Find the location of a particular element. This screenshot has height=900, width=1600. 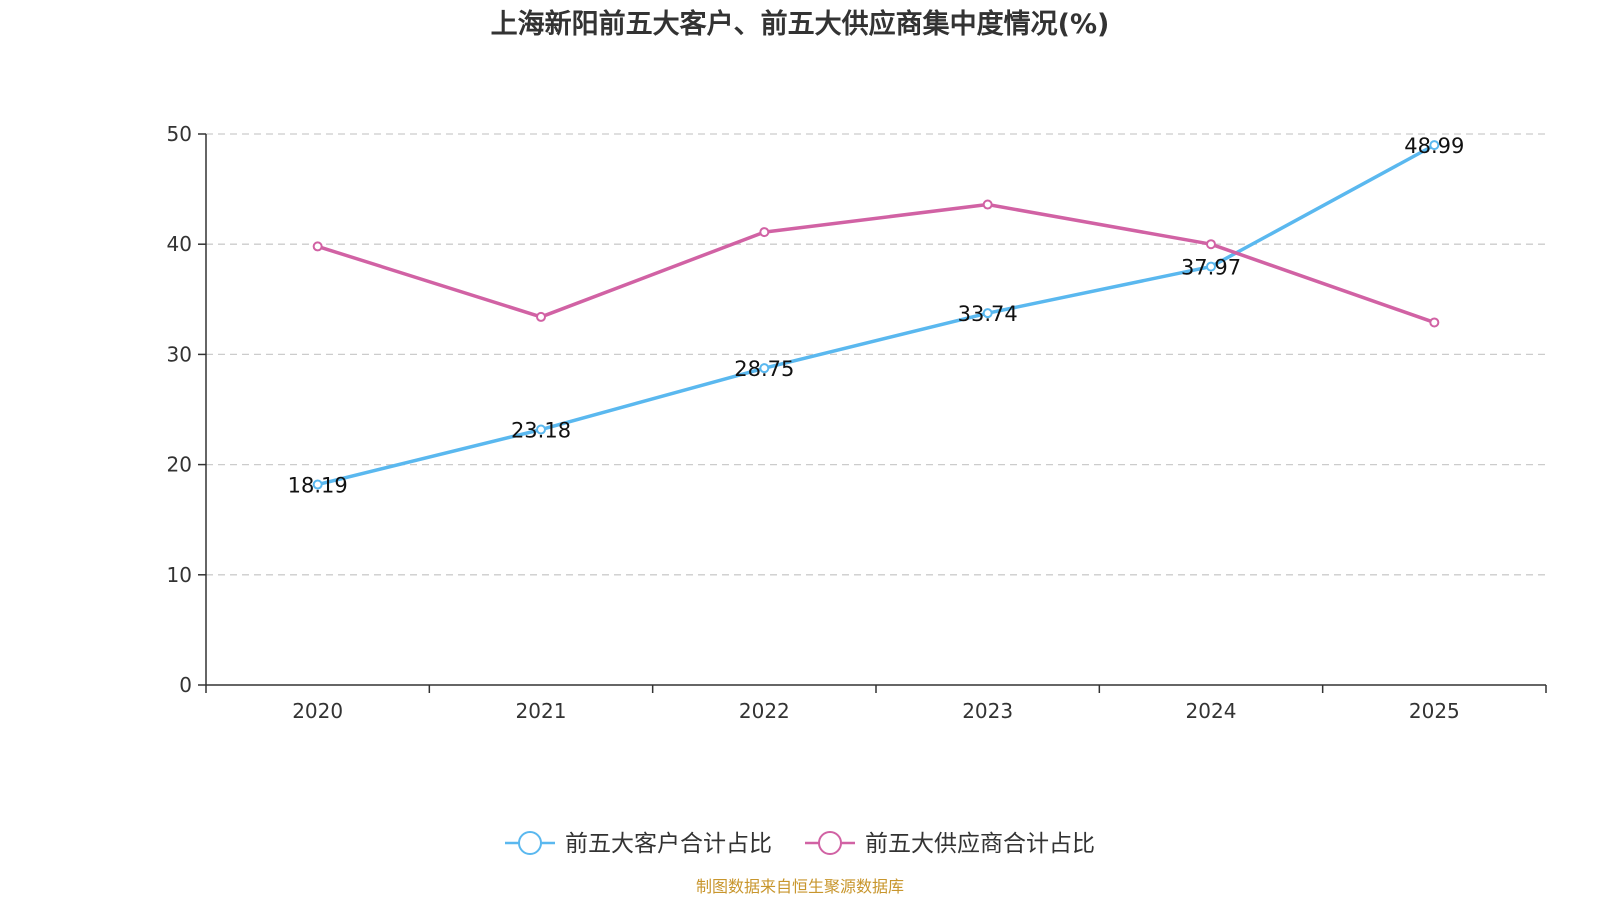

x-tick-label: 2023 is located at coordinates (987, 711).